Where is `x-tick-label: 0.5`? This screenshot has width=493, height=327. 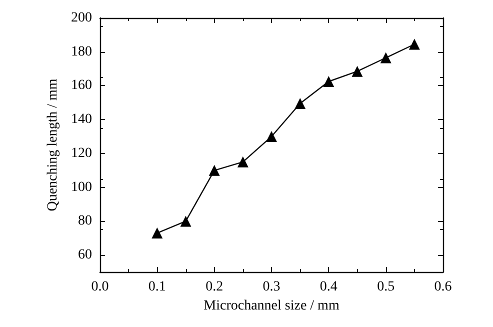
x-tick-label: 0.5 is located at coordinates (386, 287).